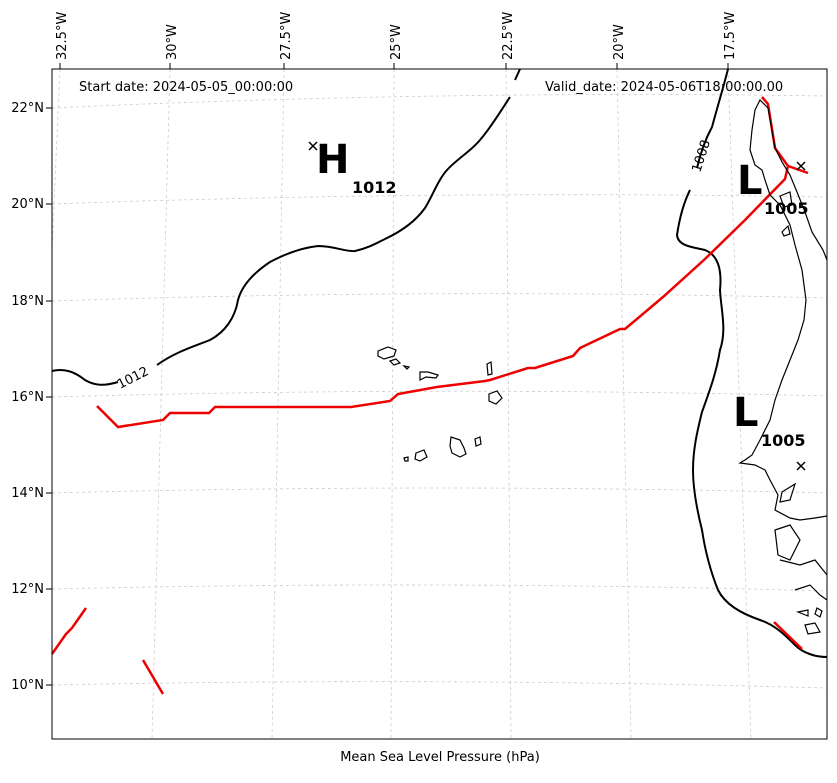 The height and width of the screenshot is (783, 837). I want to click on parallel-22n, so click(439, 101).